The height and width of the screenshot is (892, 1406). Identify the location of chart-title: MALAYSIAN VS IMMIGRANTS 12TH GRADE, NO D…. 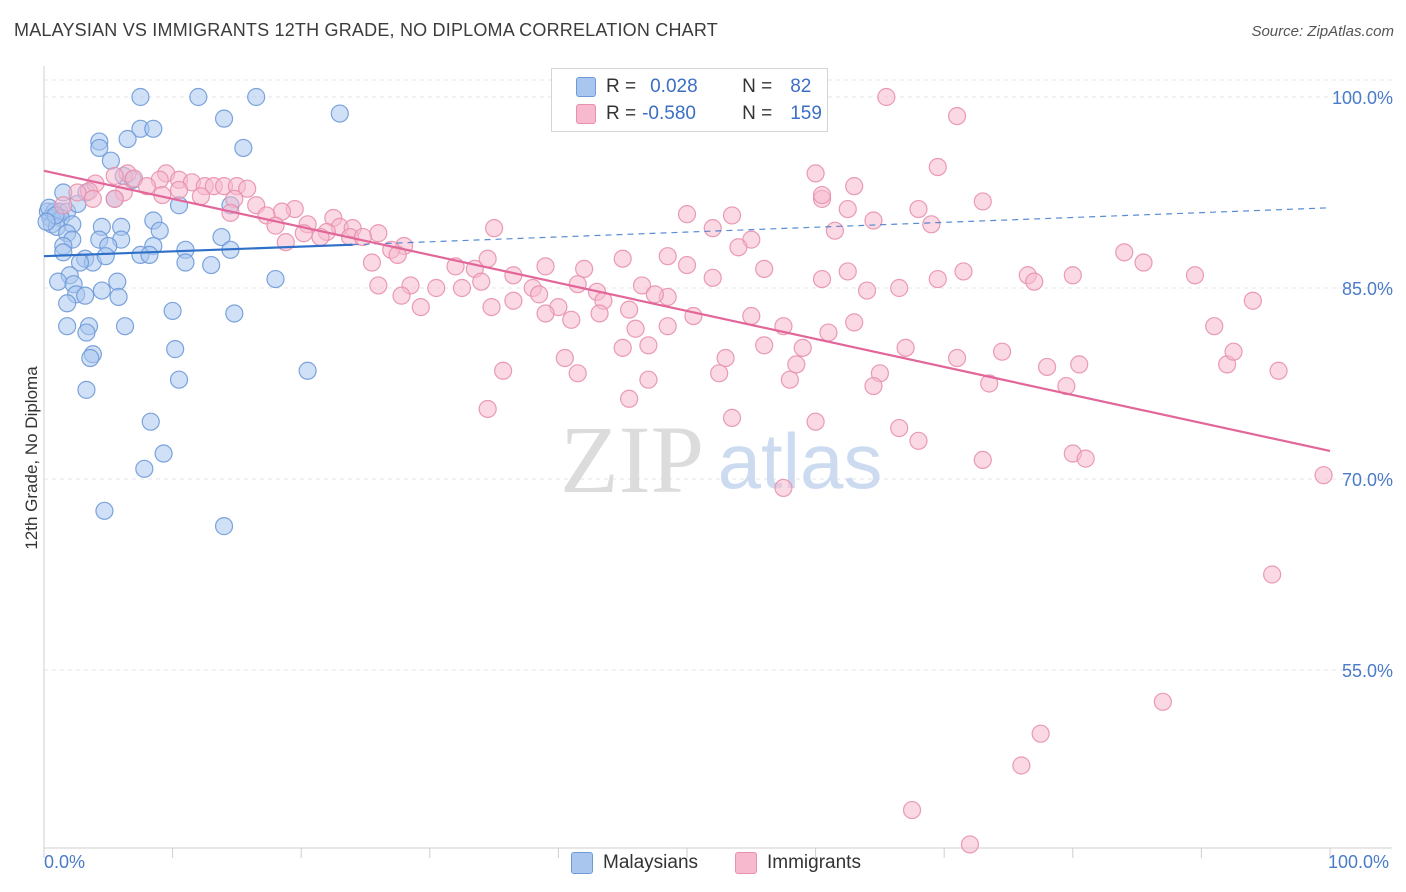
(366, 30).